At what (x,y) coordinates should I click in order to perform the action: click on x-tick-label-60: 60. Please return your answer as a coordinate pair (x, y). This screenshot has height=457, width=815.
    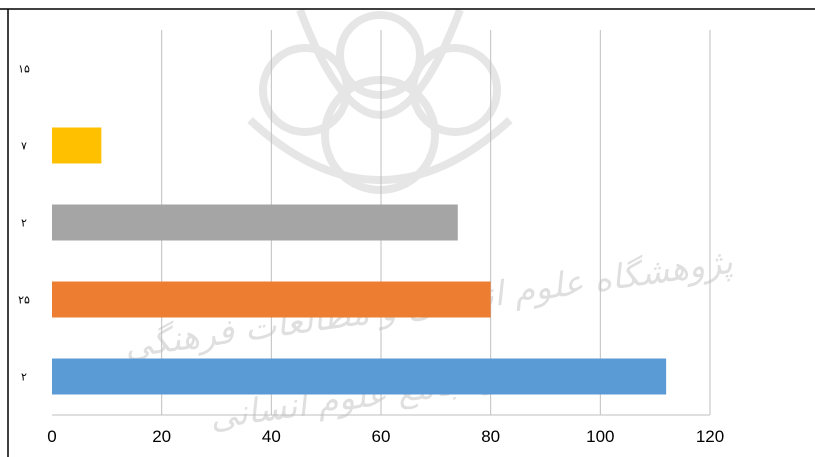
    Looking at the image, I should click on (381, 436).